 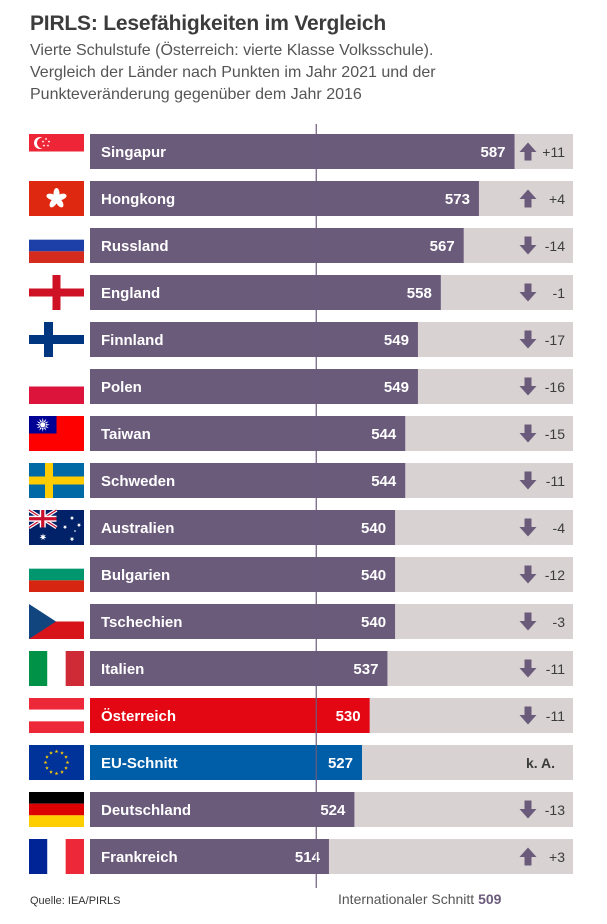 I want to click on change-label: -12, so click(x=555, y=575).